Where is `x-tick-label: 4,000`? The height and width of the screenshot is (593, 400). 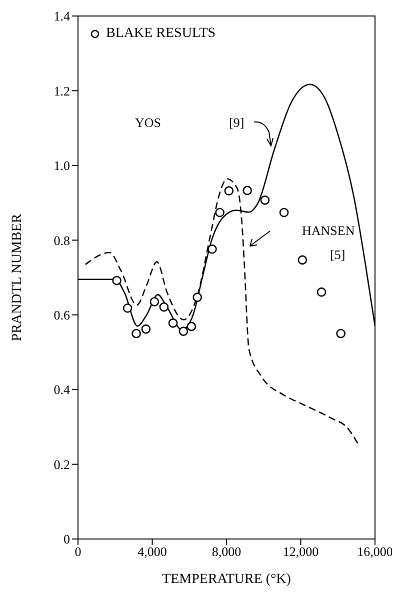
x-tick-label: 4,000 is located at coordinates (152, 552).